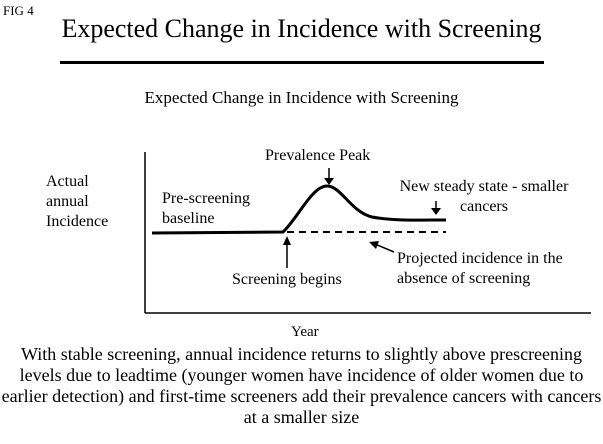  I want to click on prevalence-peak-annotation: Prevalence Peak, so click(318, 155).